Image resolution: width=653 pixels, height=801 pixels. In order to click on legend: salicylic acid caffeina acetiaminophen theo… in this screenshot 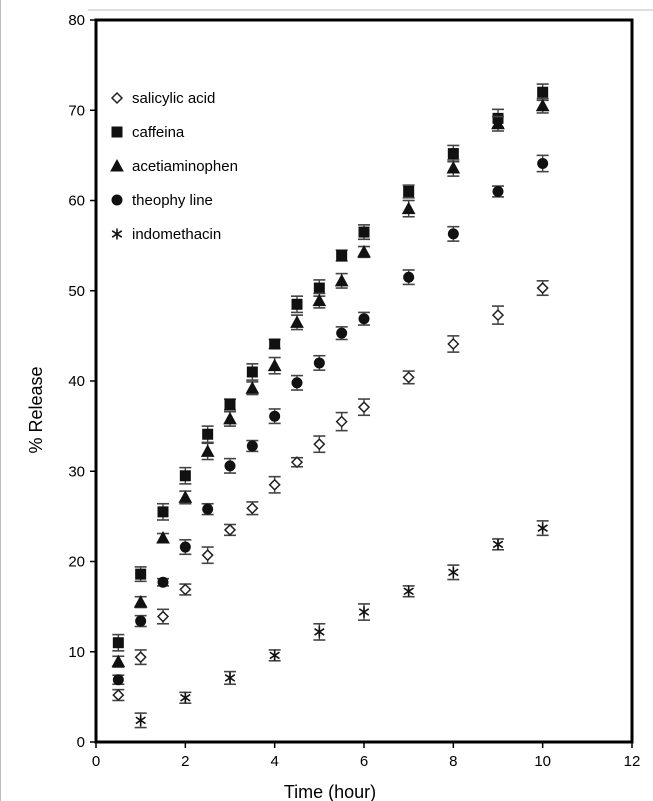, I will do `click(174, 166)`.